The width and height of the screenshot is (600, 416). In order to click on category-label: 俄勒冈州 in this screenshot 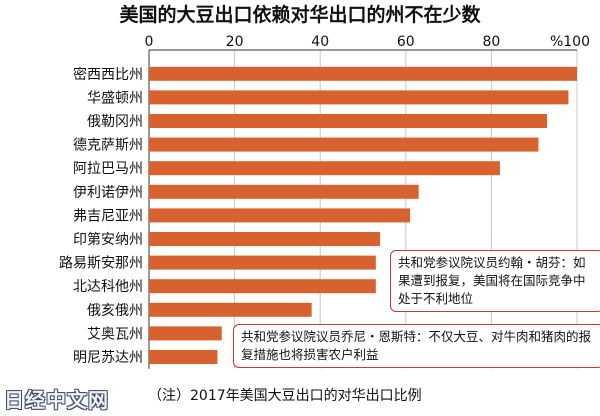, I will do `click(115, 122)`.